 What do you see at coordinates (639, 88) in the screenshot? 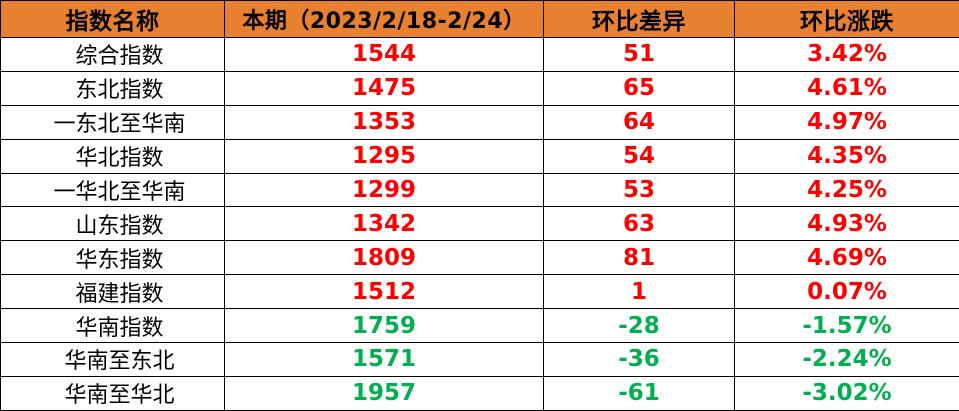
I see `cell-mom-difference: 65` at bounding box center [639, 88].